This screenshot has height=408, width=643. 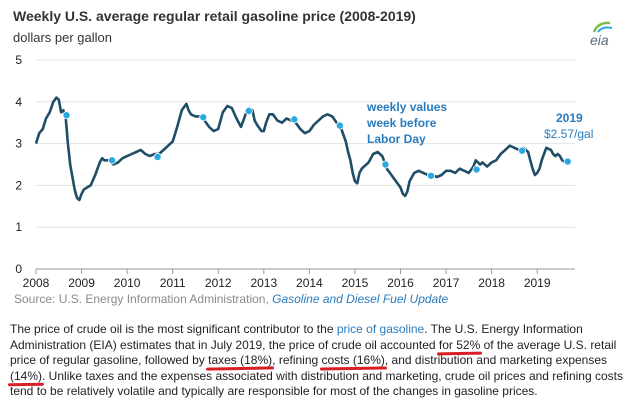 What do you see at coordinates (18, 185) in the screenshot?
I see `y-tick-label-2: 2` at bounding box center [18, 185].